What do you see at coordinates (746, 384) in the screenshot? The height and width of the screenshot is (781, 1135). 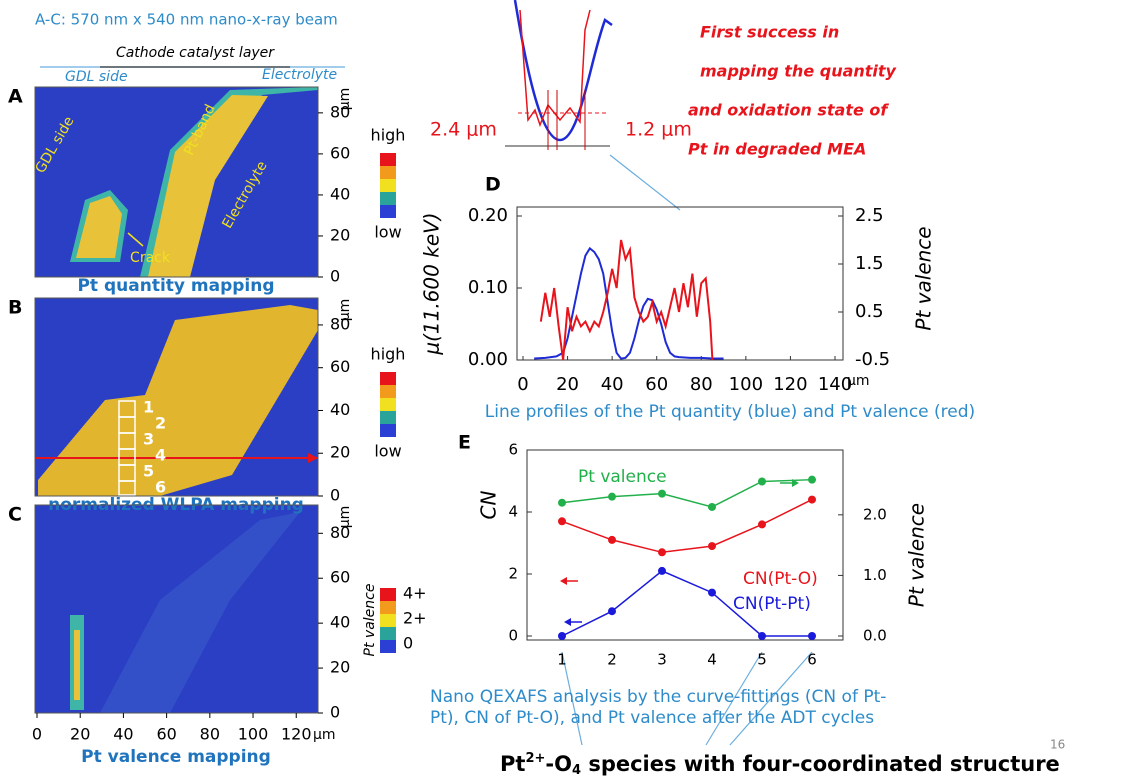 I see `x-tick-label: 100` at bounding box center [746, 384].